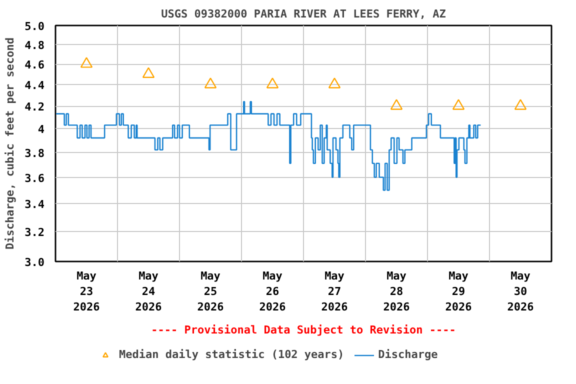 This screenshot has height=384, width=576. What do you see at coordinates (34, 262) in the screenshot?
I see `y-tick-label: 3.0` at bounding box center [34, 262].